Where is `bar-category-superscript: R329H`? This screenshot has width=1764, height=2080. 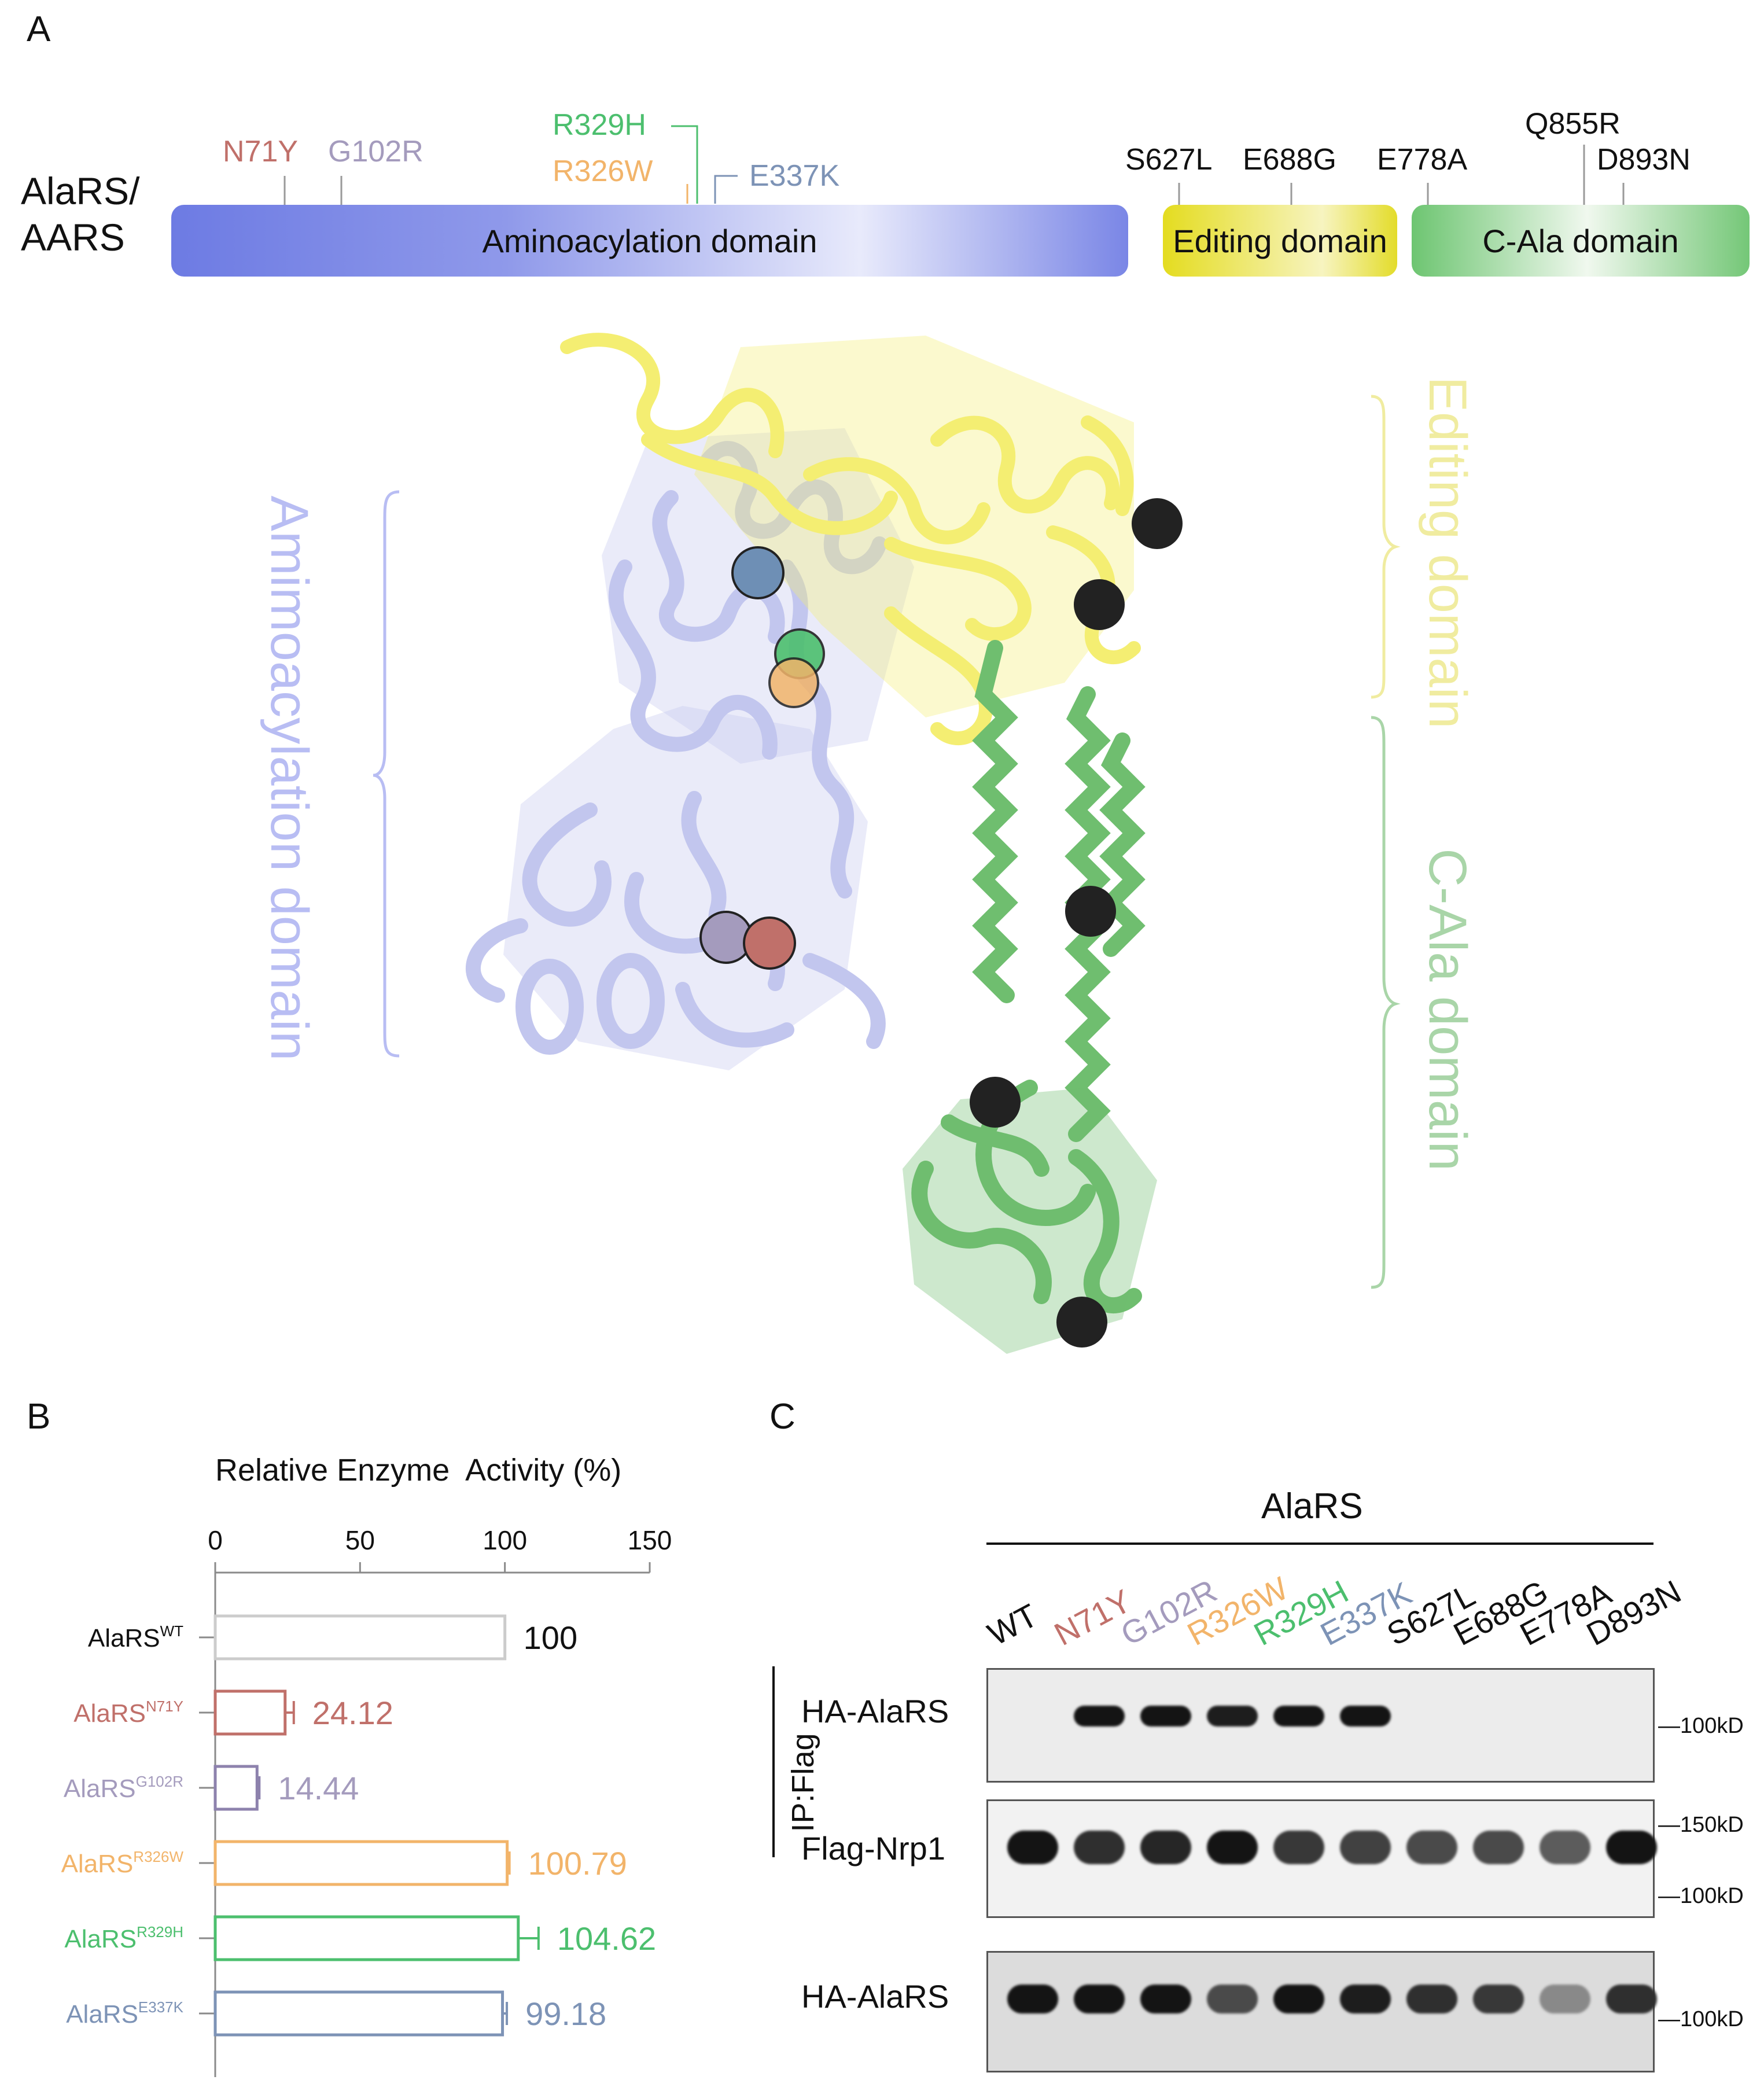
bar-category-superscript: R329H is located at coordinates (160, 1932).